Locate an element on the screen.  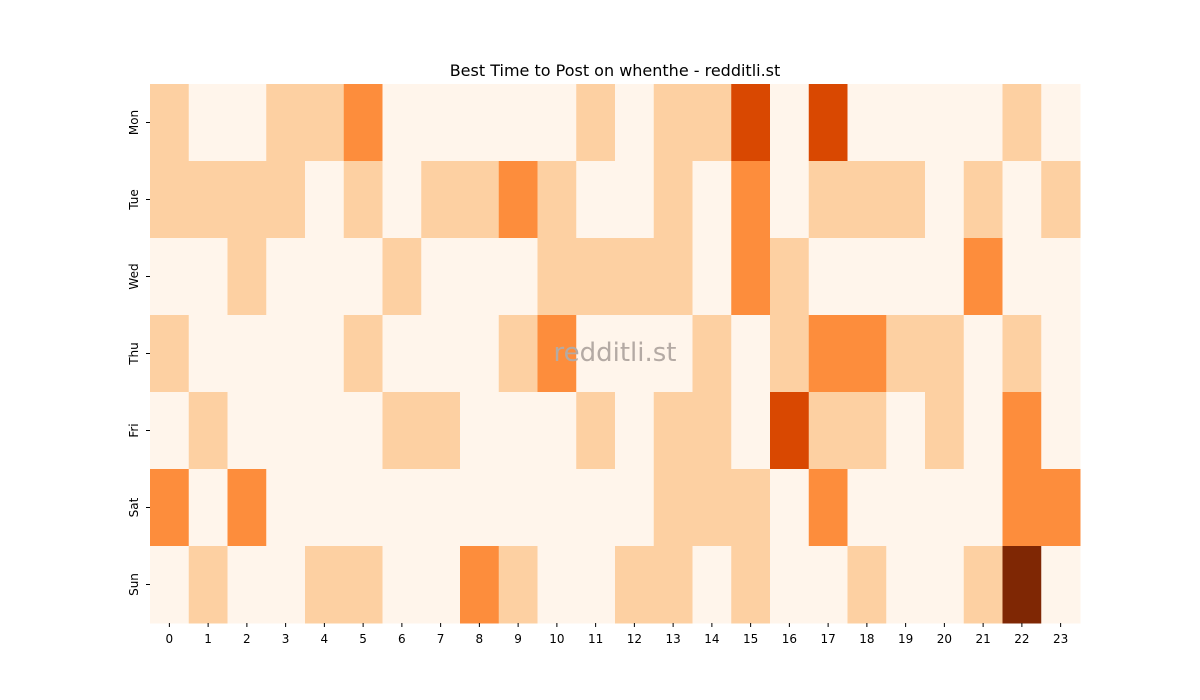
y-tick-label: Sun is located at coordinates (134, 584).